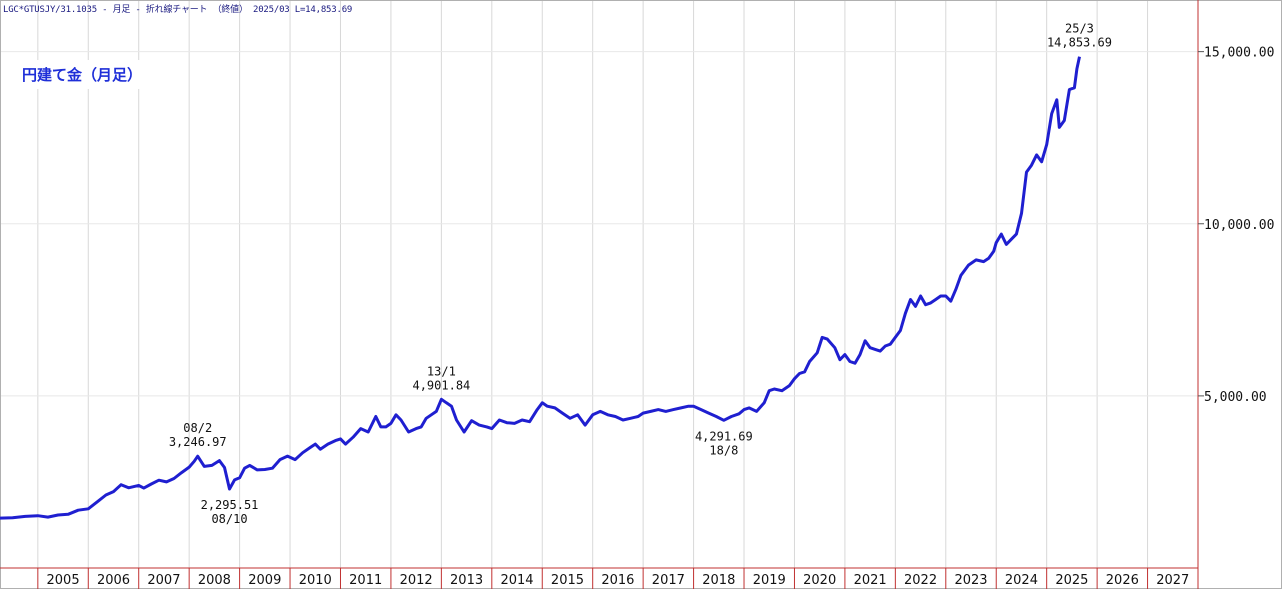 The image size is (1282, 589). What do you see at coordinates (870, 580) in the screenshot?
I see `x-tick-label: 2021` at bounding box center [870, 580].